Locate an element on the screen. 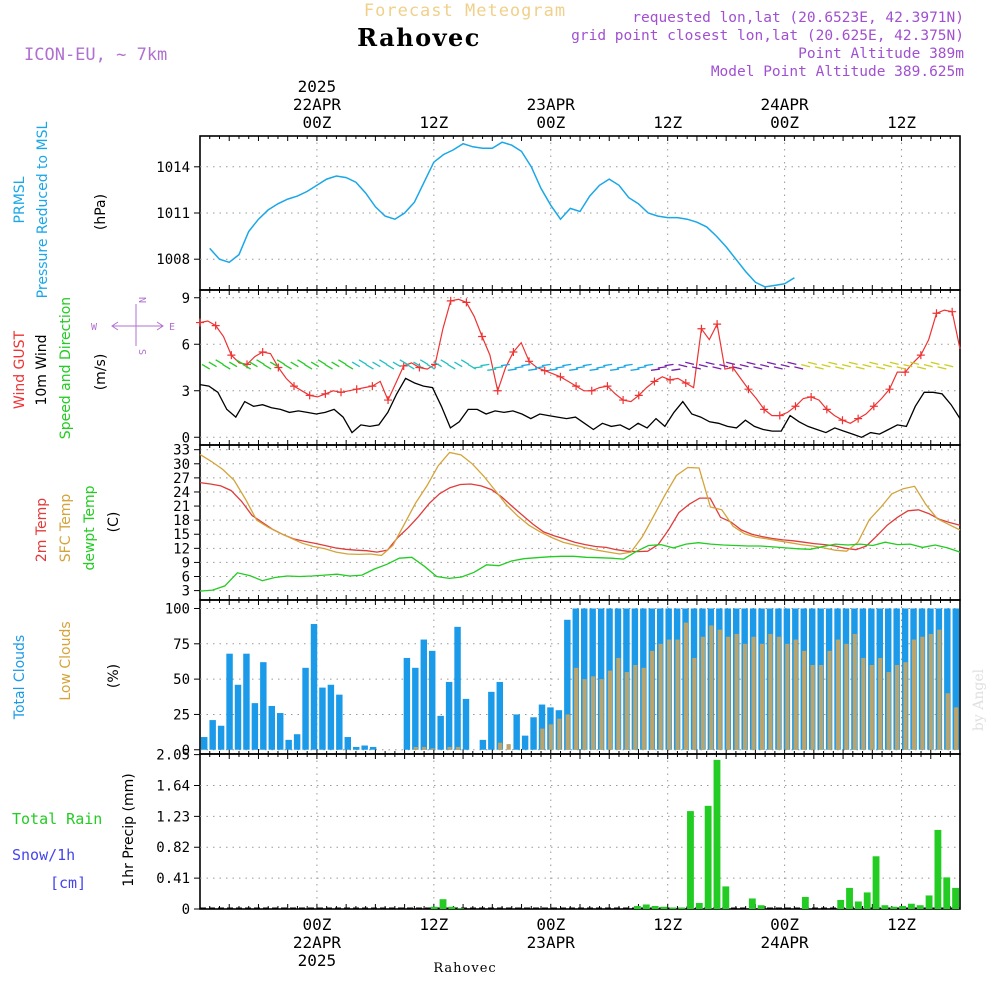 This screenshot has height=1000, width=1000. precip-tick-label: 1.23 is located at coordinates (173, 817).